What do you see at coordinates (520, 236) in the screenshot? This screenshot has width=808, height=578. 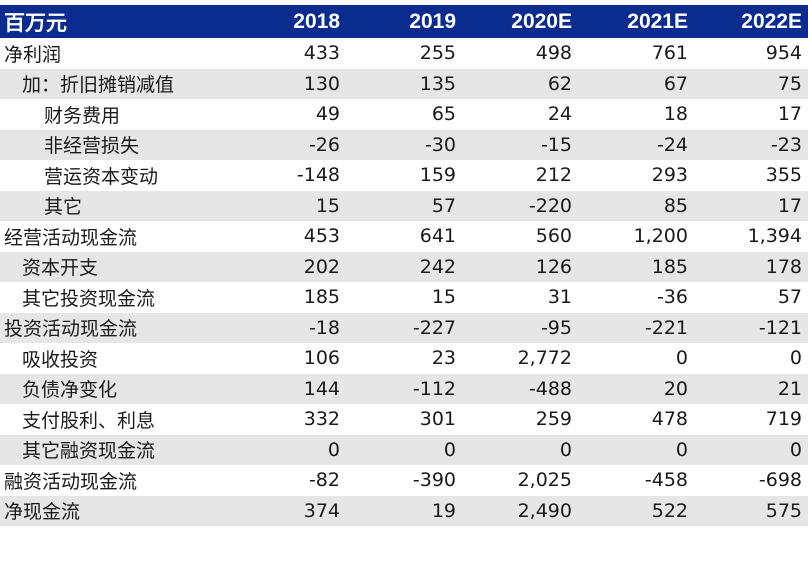 I see `row-value-2020e: 560` at bounding box center [520, 236].